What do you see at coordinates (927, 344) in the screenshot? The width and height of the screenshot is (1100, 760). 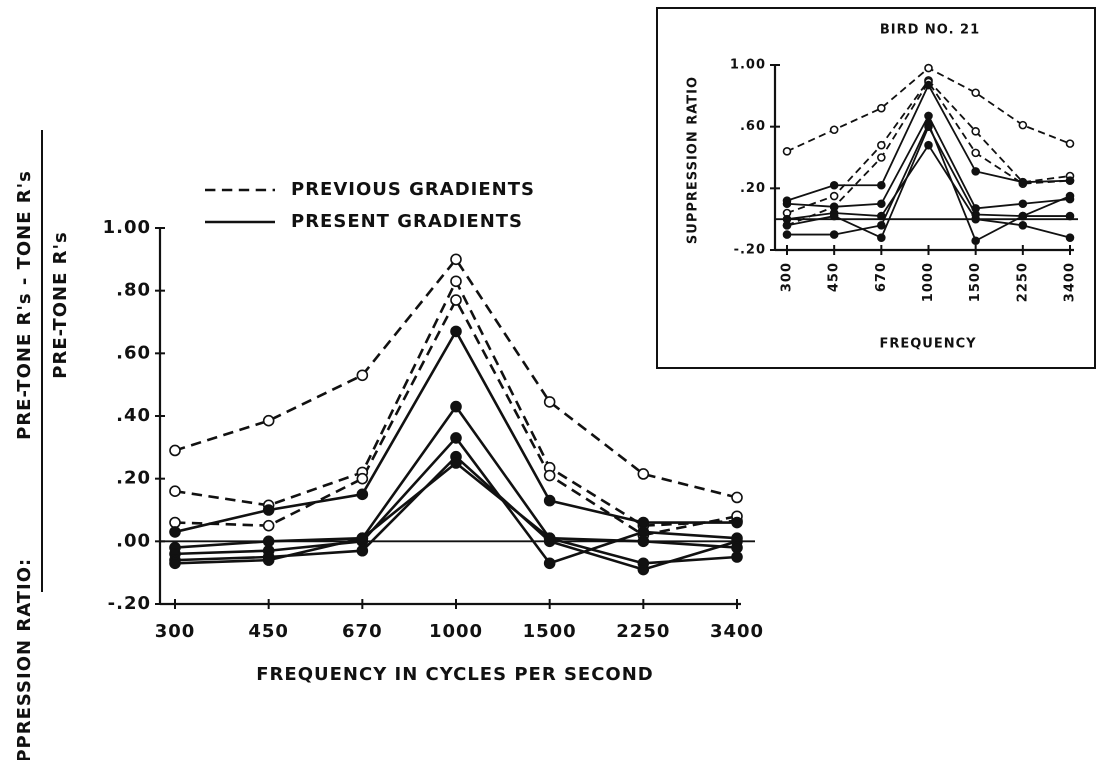 I see `x-axis-label: FREQUENCY` at bounding box center [927, 344].